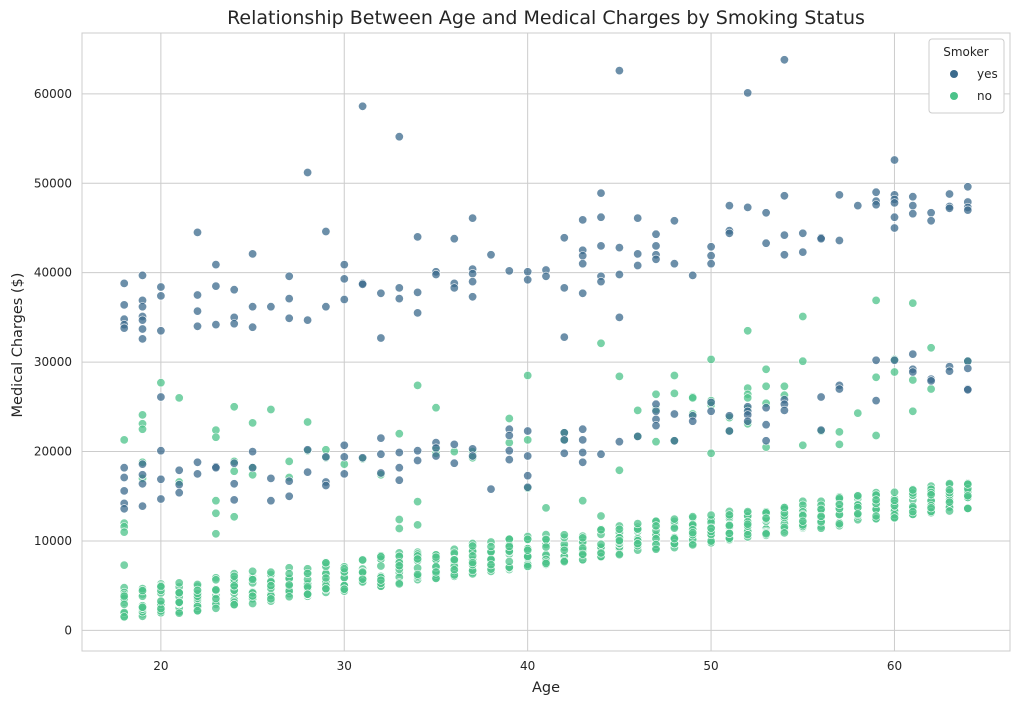 This screenshot has width=1020, height=704. I want to click on y-axis-label: Medical Charges ($), so click(18, 345).